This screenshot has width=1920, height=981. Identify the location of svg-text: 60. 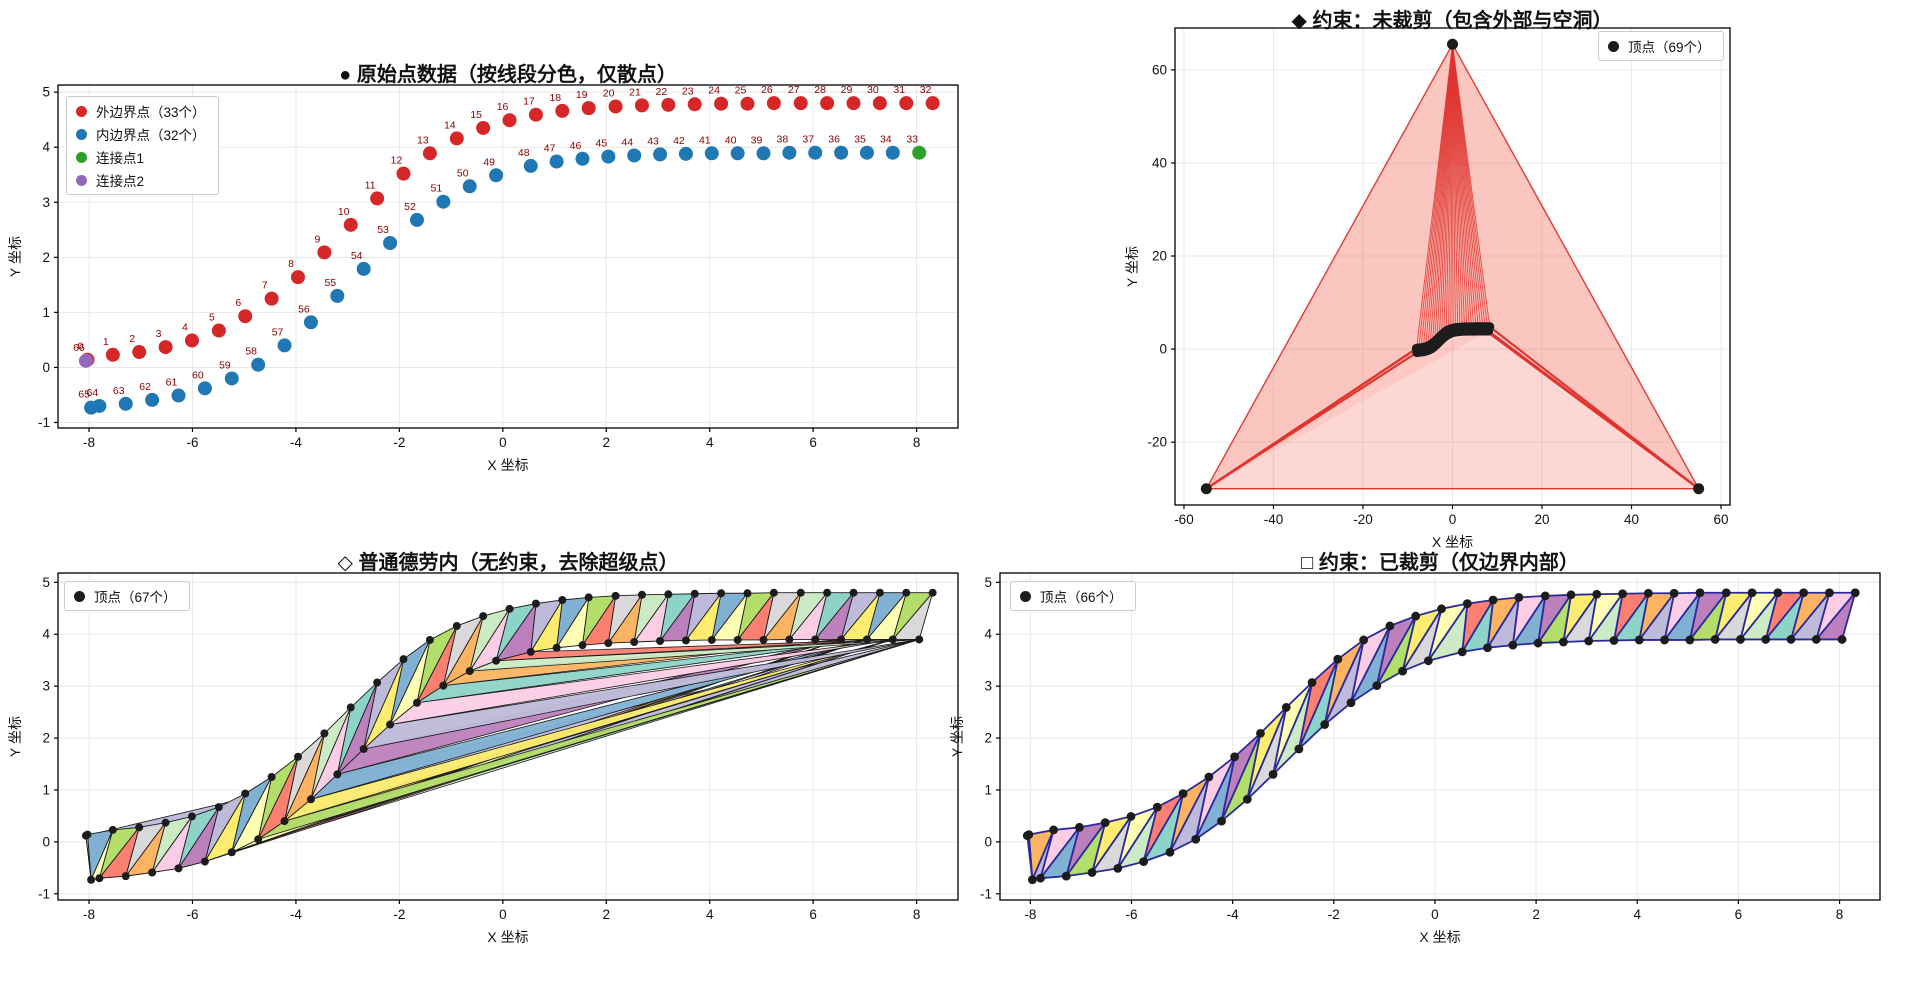
(1721, 519).